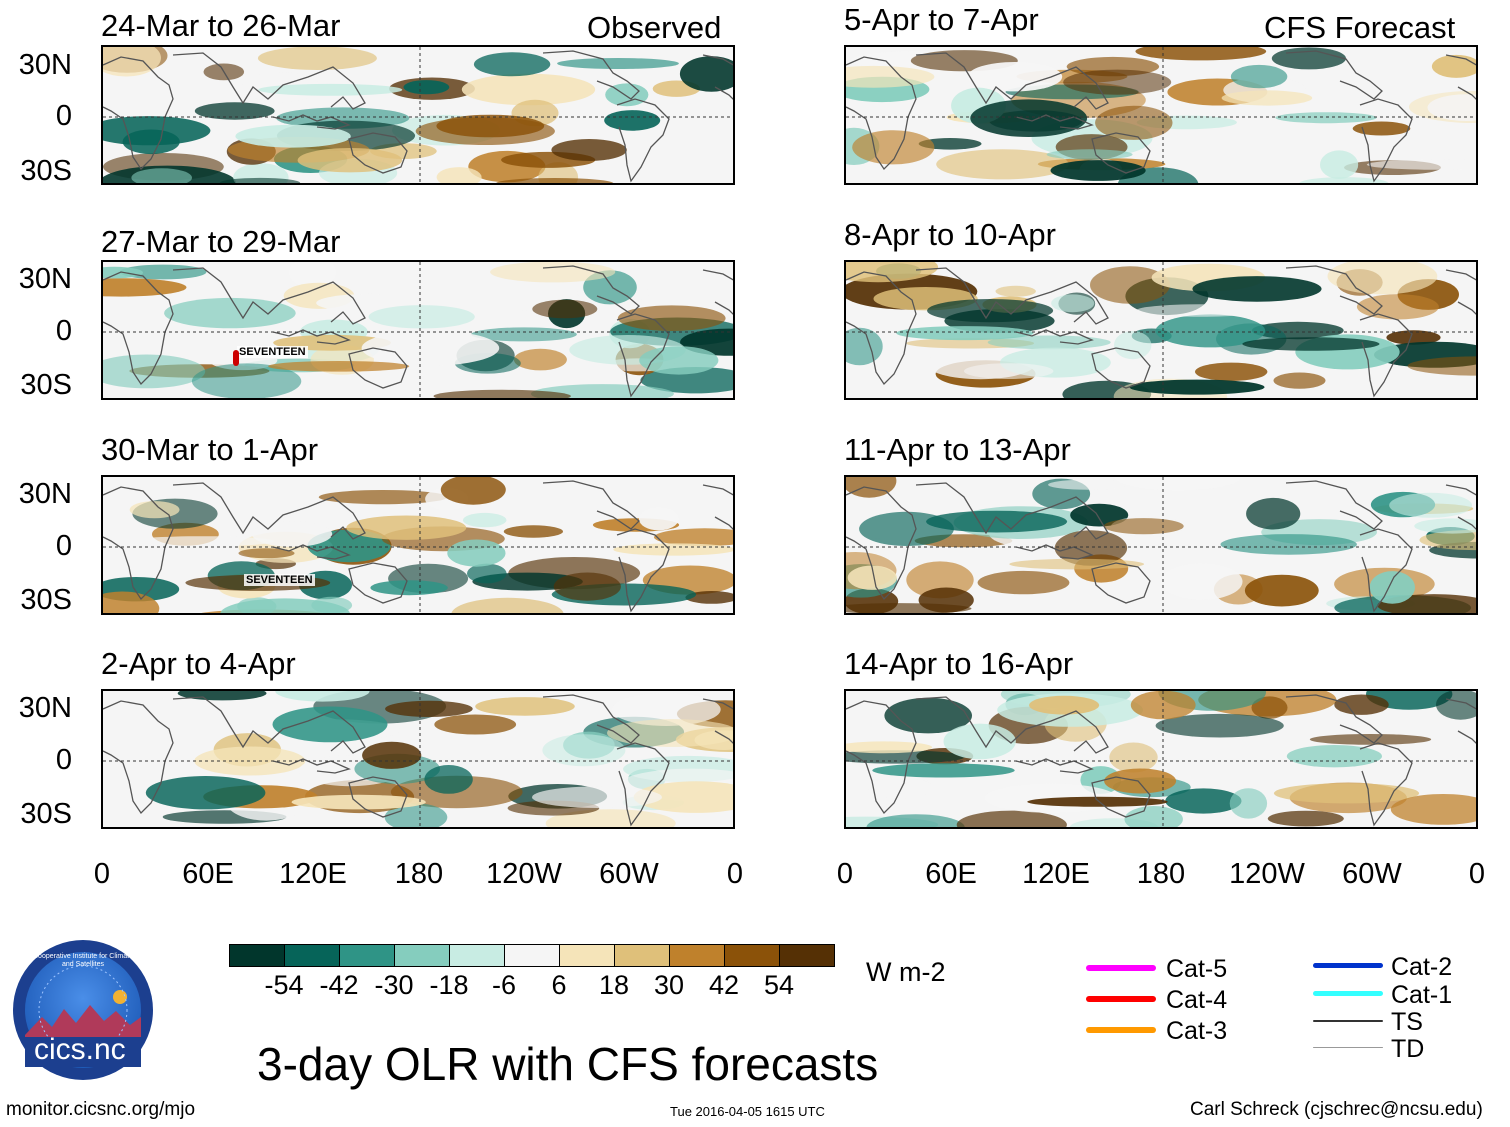 The height and width of the screenshot is (1127, 1510). What do you see at coordinates (957, 449) in the screenshot?
I see `forecast-panel-3-title: 11-Apr to 13-Apr` at bounding box center [957, 449].